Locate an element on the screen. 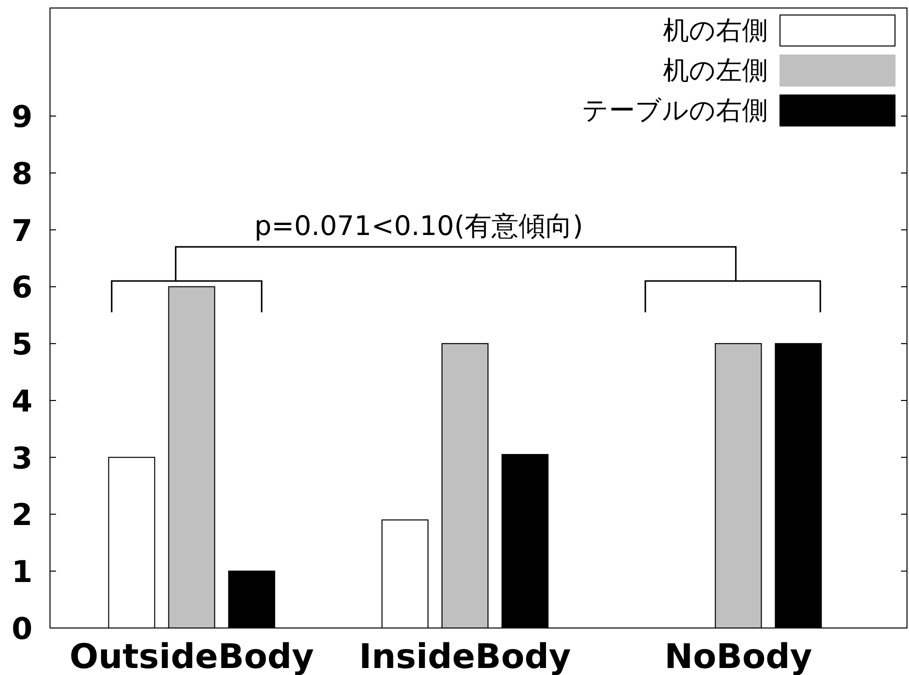  y-tick-label: 4 is located at coordinates (22, 402).